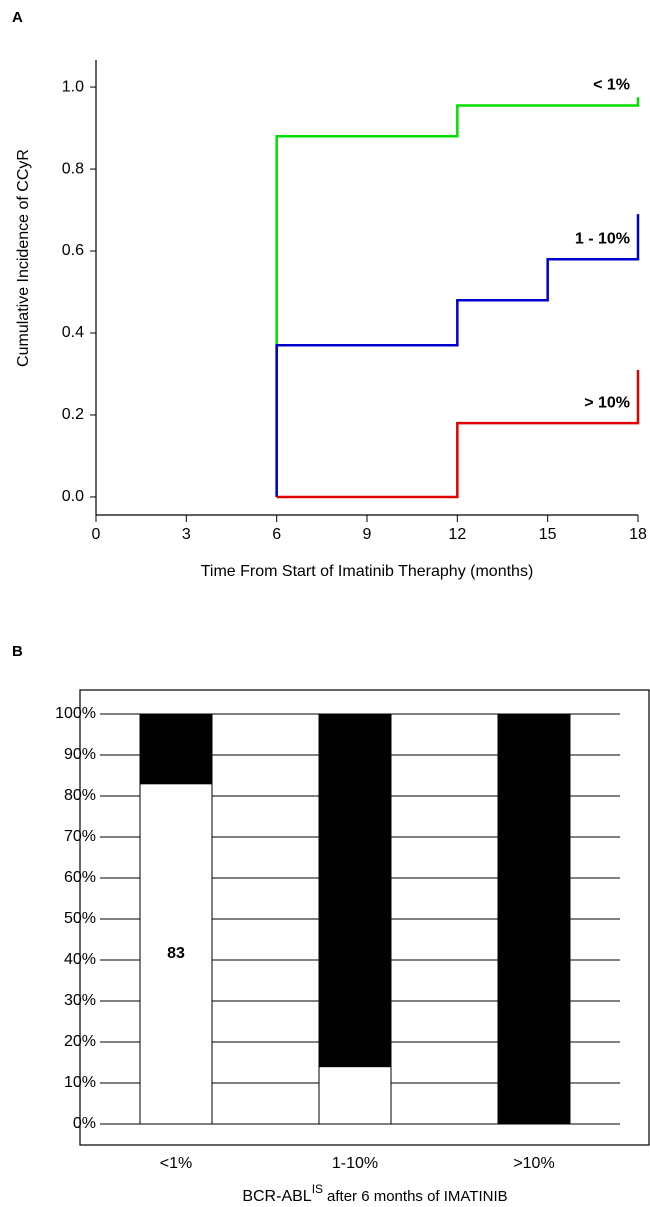  What do you see at coordinates (80, 959) in the screenshot?
I see `y-tick-label: 40%` at bounding box center [80, 959].